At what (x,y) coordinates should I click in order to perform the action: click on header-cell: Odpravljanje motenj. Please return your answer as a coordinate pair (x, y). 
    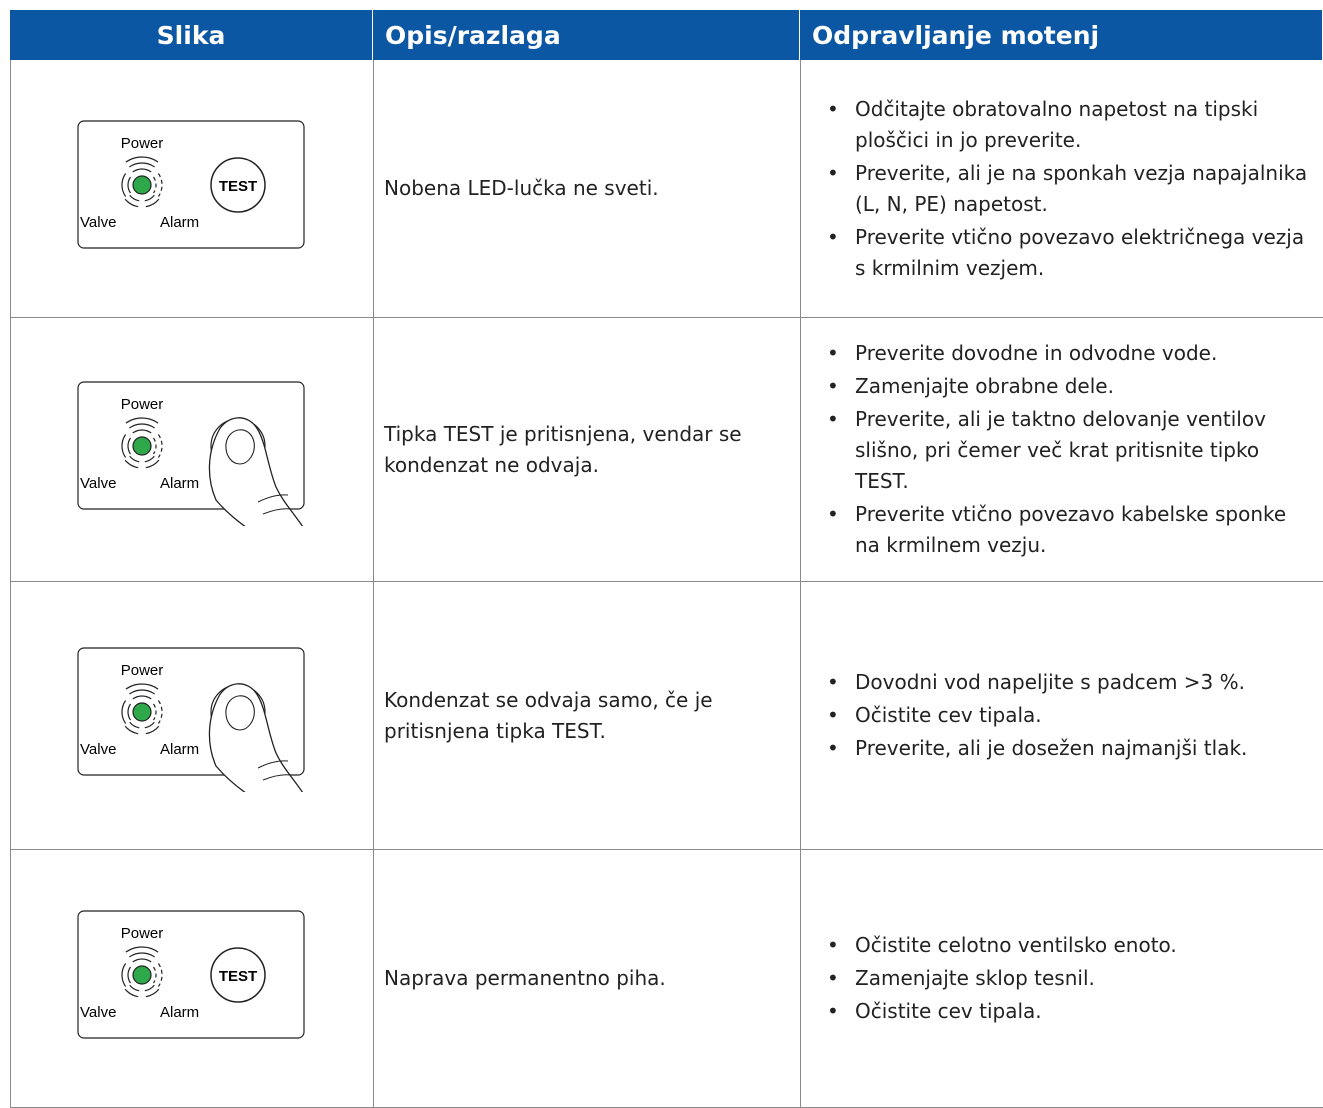
    Looking at the image, I should click on (1061, 35).